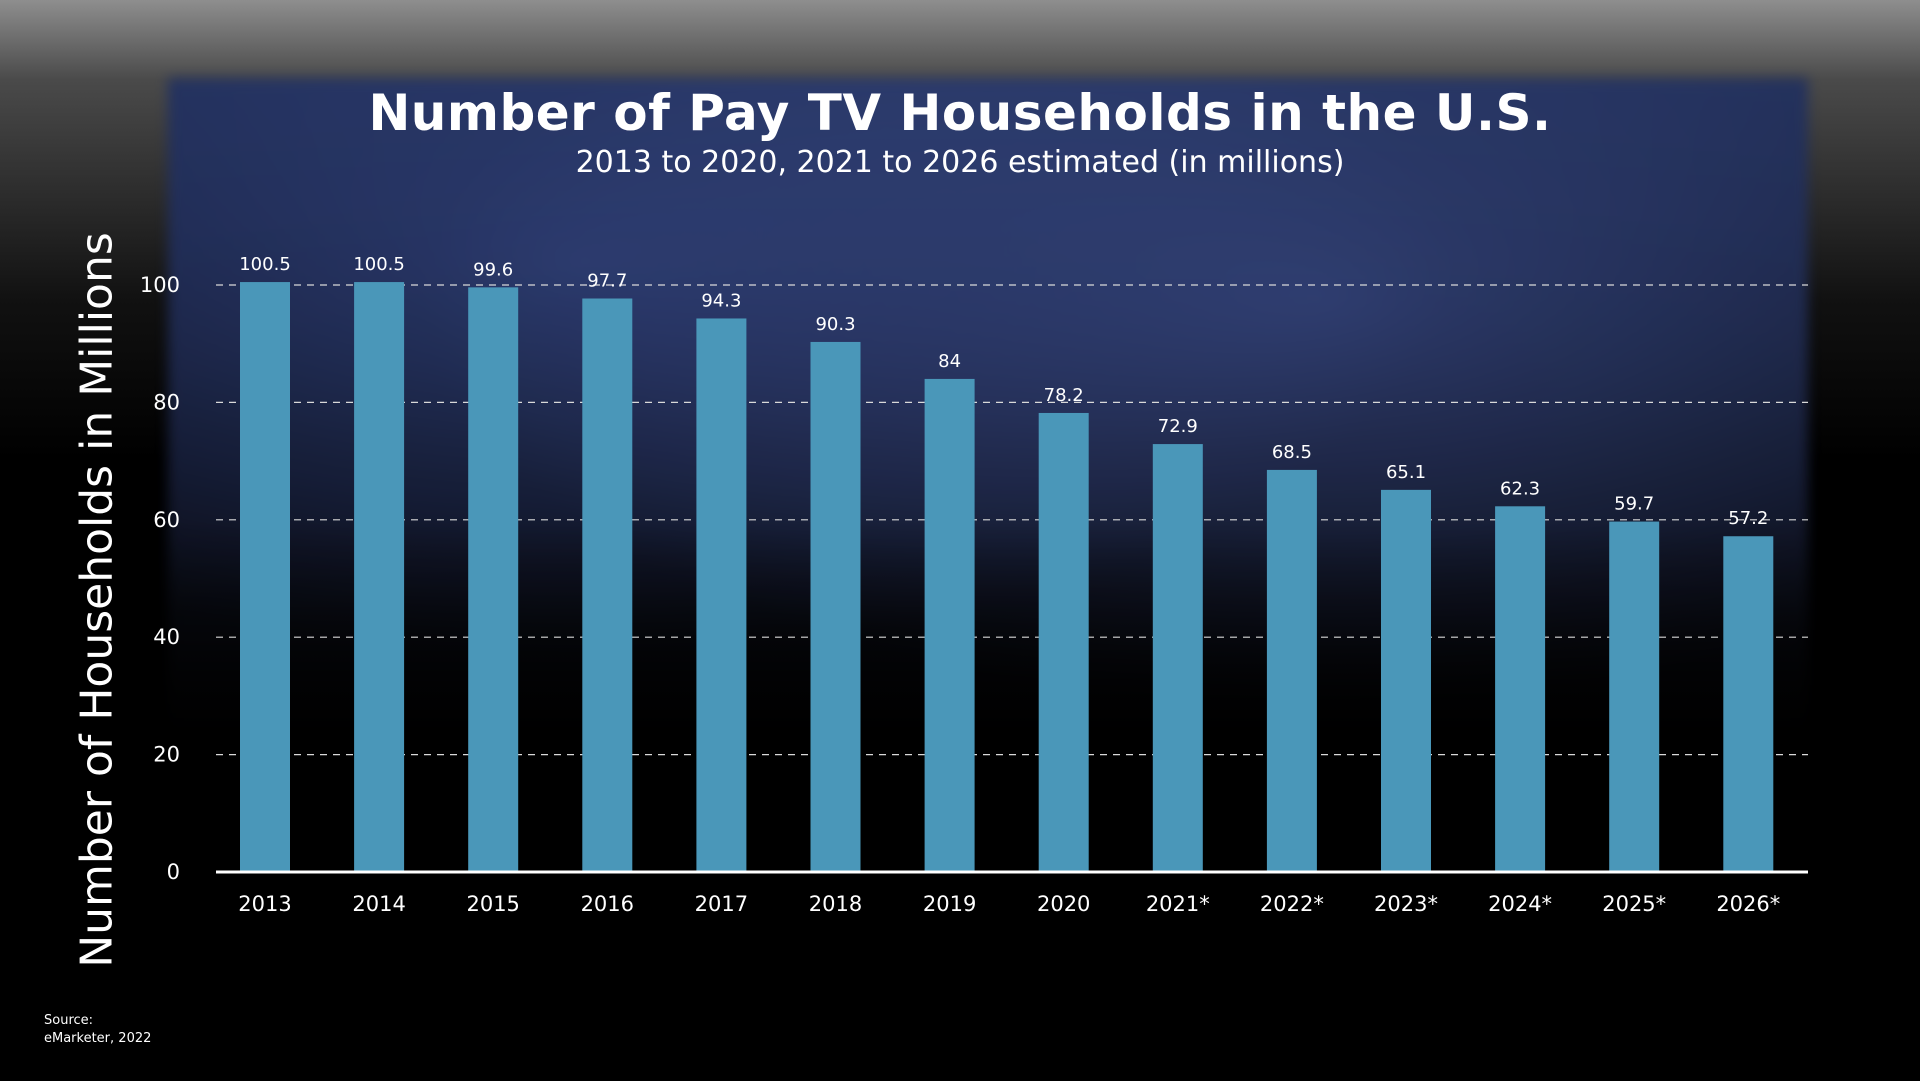  What do you see at coordinates (493, 269) in the screenshot?
I see `bar-value-label: 99.6` at bounding box center [493, 269].